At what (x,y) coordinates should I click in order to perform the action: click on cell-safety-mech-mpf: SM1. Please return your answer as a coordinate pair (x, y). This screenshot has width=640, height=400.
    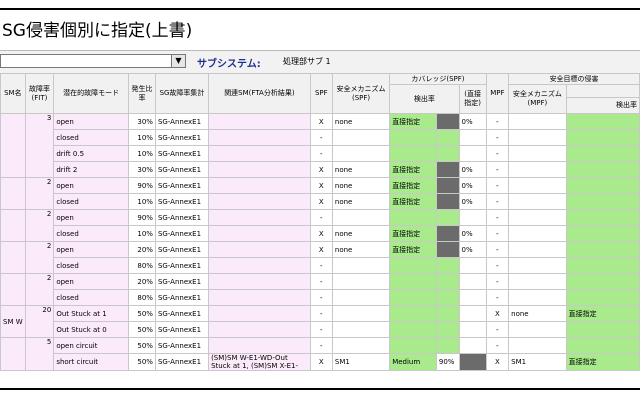
    Looking at the image, I should click on (537, 362).